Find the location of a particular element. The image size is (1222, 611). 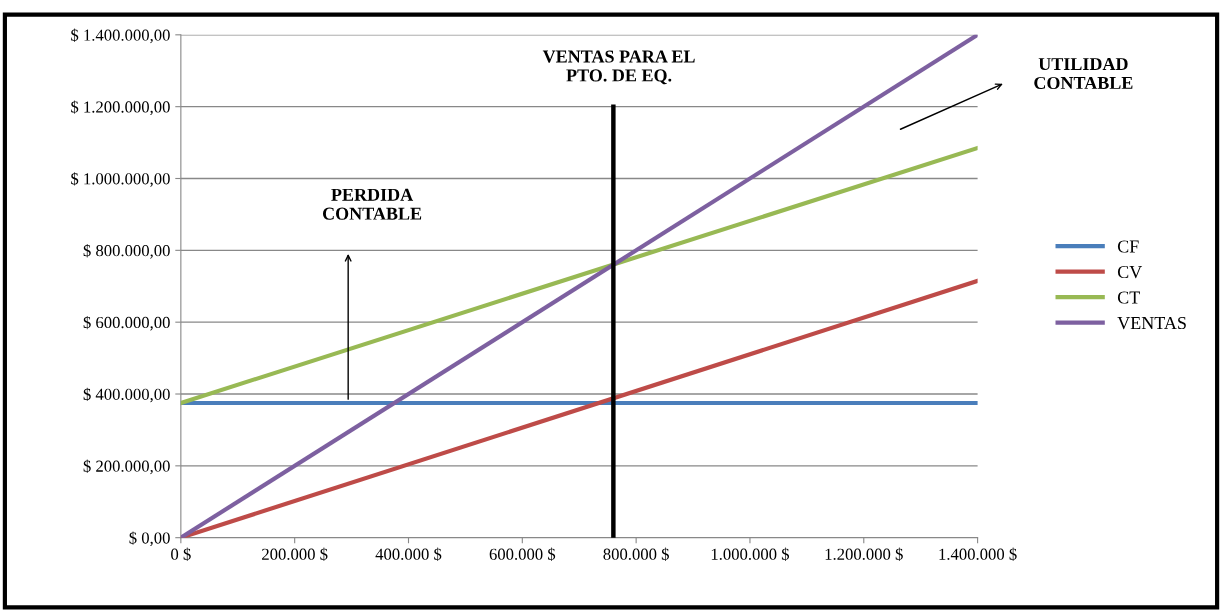

y-tick-label: $ 200.000,00 is located at coordinates (126, 467).